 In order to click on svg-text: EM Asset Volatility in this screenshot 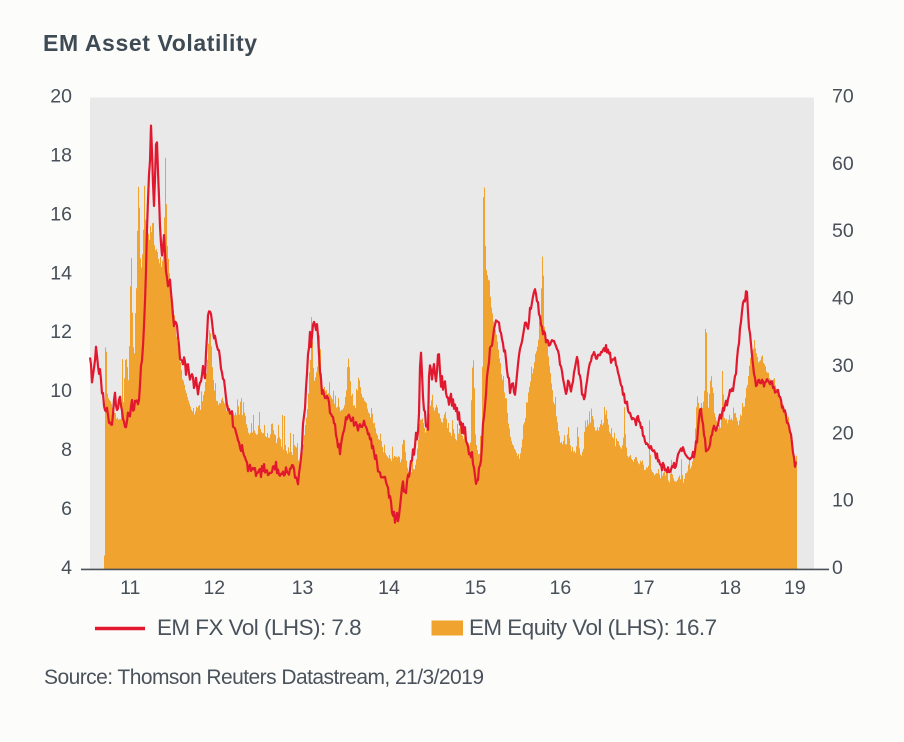, I will do `click(150, 43)`.